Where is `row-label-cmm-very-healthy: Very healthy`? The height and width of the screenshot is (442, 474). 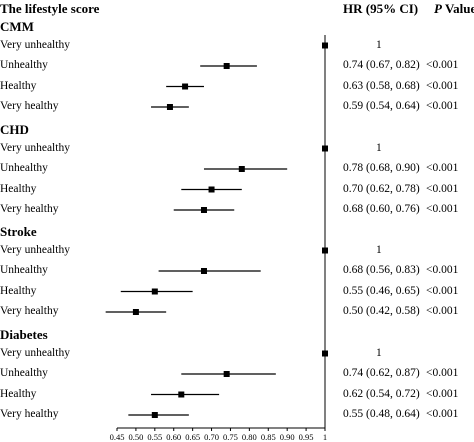 row-label-cmm-very-healthy: Very healthy is located at coordinates (29, 106).